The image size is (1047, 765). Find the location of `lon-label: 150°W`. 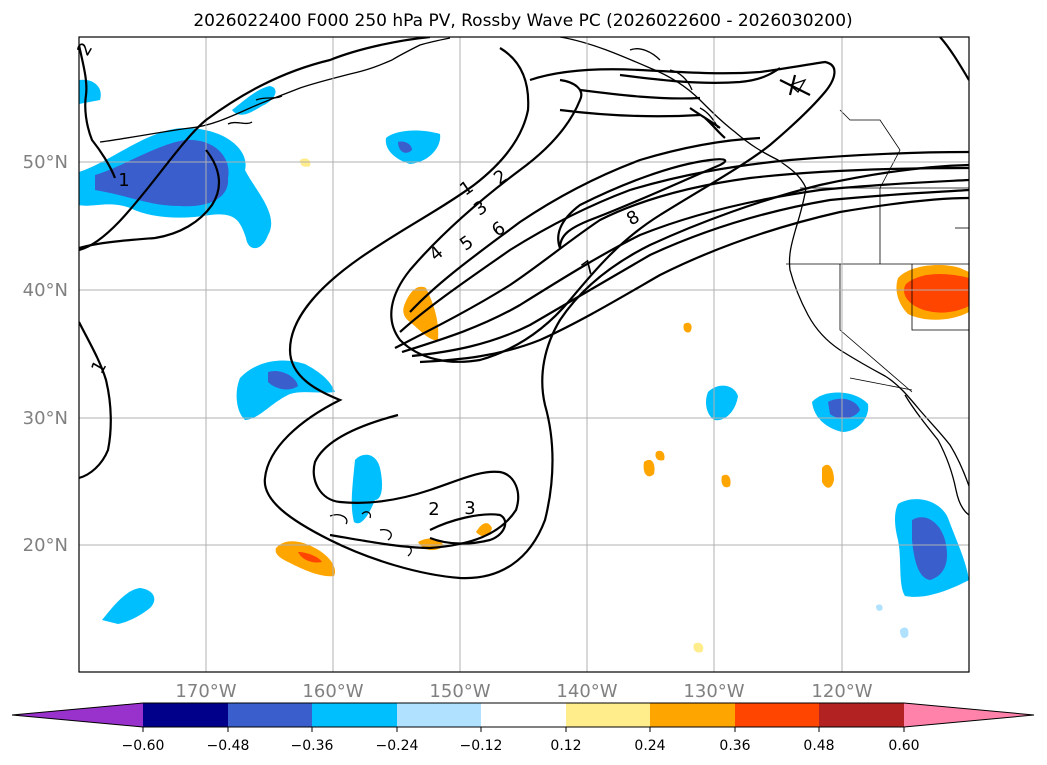

lon-label: 150°W is located at coordinates (459, 691).